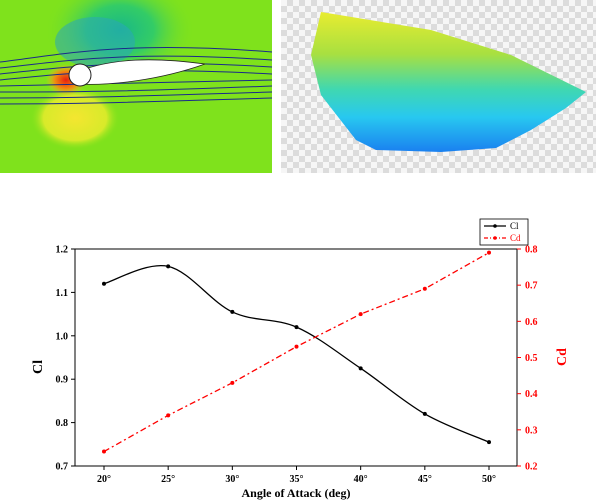 The height and width of the screenshot is (502, 596). What do you see at coordinates (562, 357) in the screenshot?
I see `right-axis-label: Cd` at bounding box center [562, 357].